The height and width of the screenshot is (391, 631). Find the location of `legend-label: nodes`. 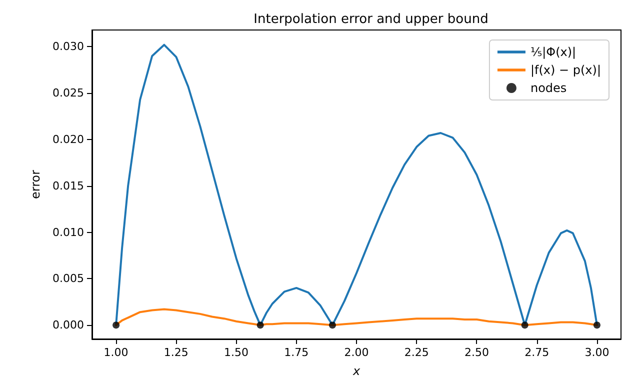

legend-label: nodes is located at coordinates (548, 88).